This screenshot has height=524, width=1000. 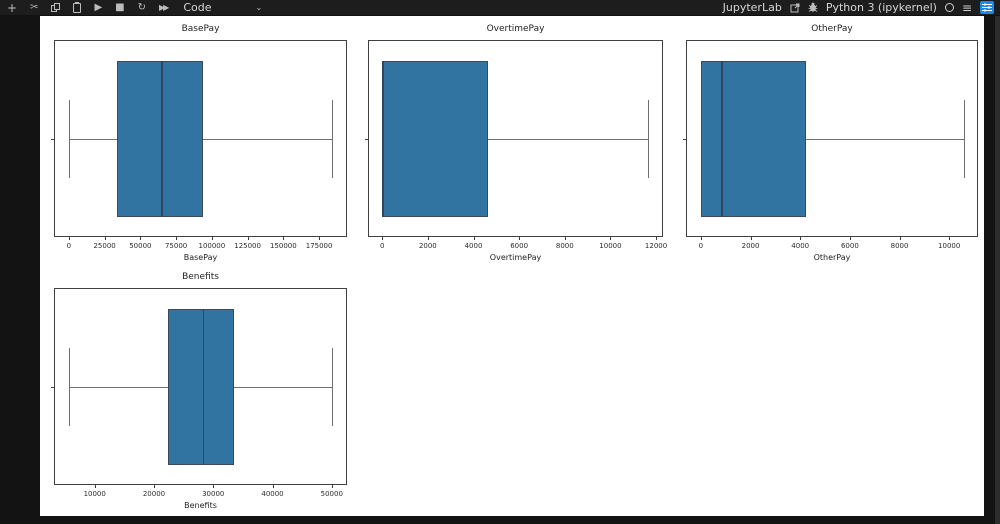 What do you see at coordinates (515, 257) in the screenshot?
I see `x-axis-label: OvertimePay` at bounding box center [515, 257].